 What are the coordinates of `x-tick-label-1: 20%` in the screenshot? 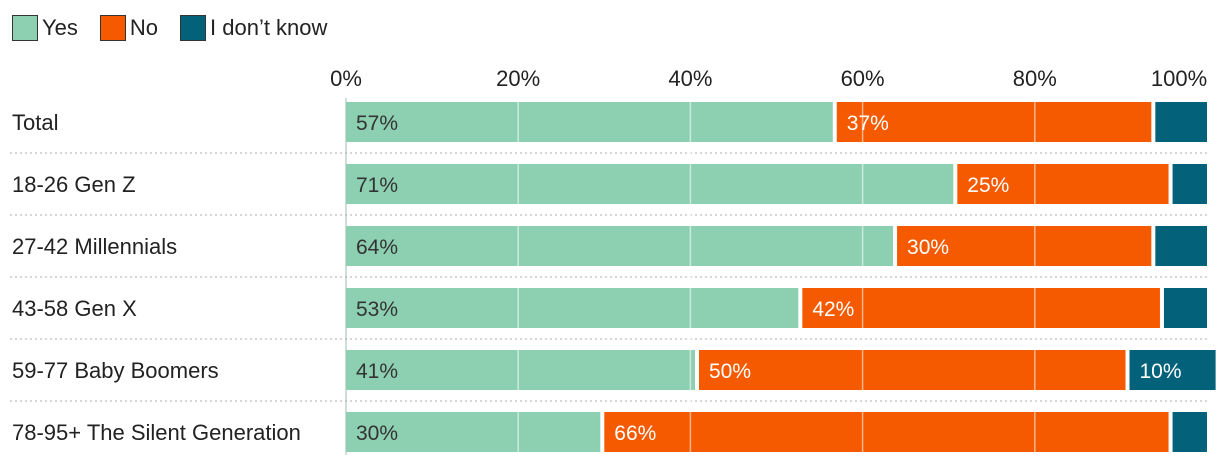 It's located at (518, 78).